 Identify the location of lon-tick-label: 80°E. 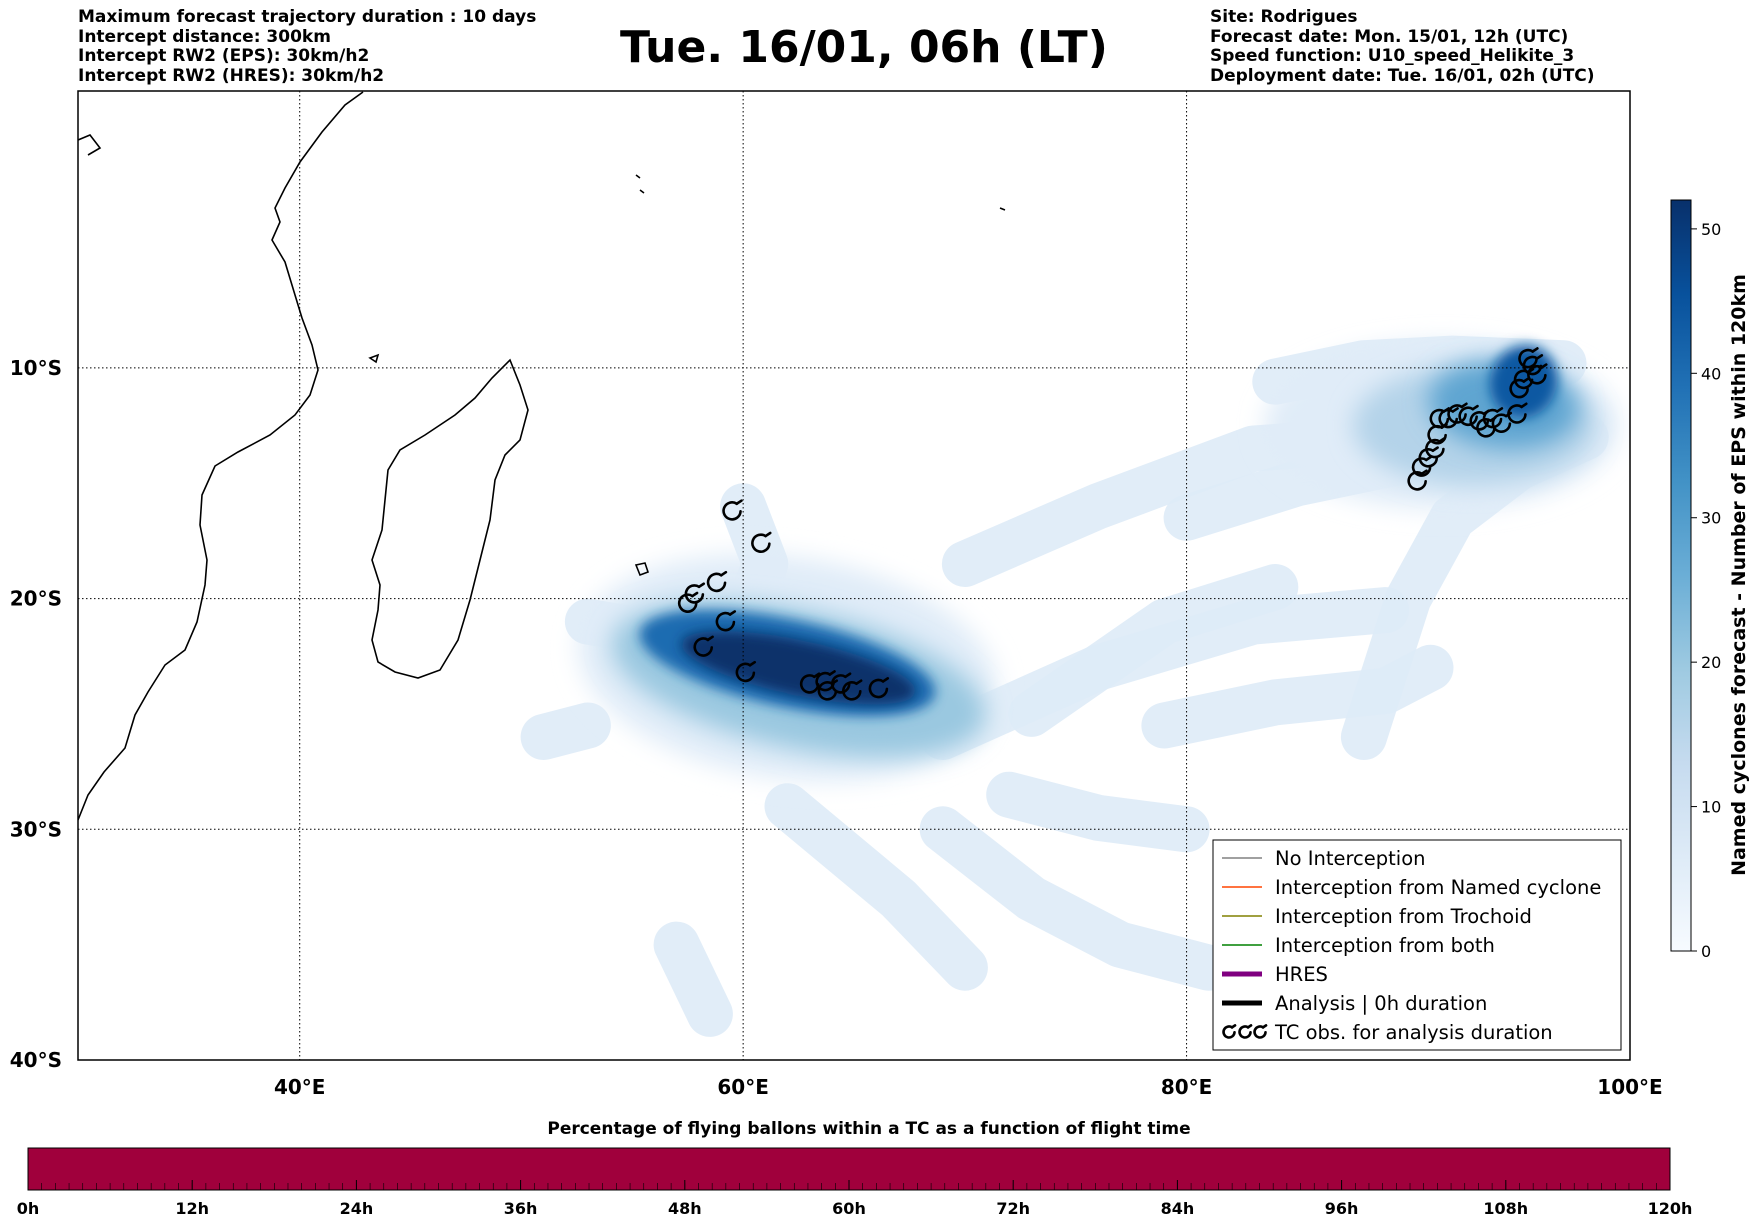
(1187, 1087).